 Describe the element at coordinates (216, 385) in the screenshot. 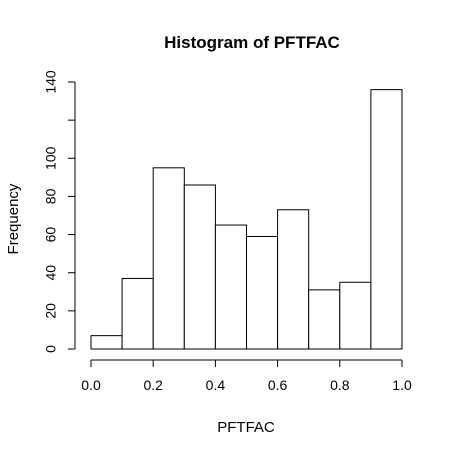

I see `x-tick-label-2: 0.4` at that location.